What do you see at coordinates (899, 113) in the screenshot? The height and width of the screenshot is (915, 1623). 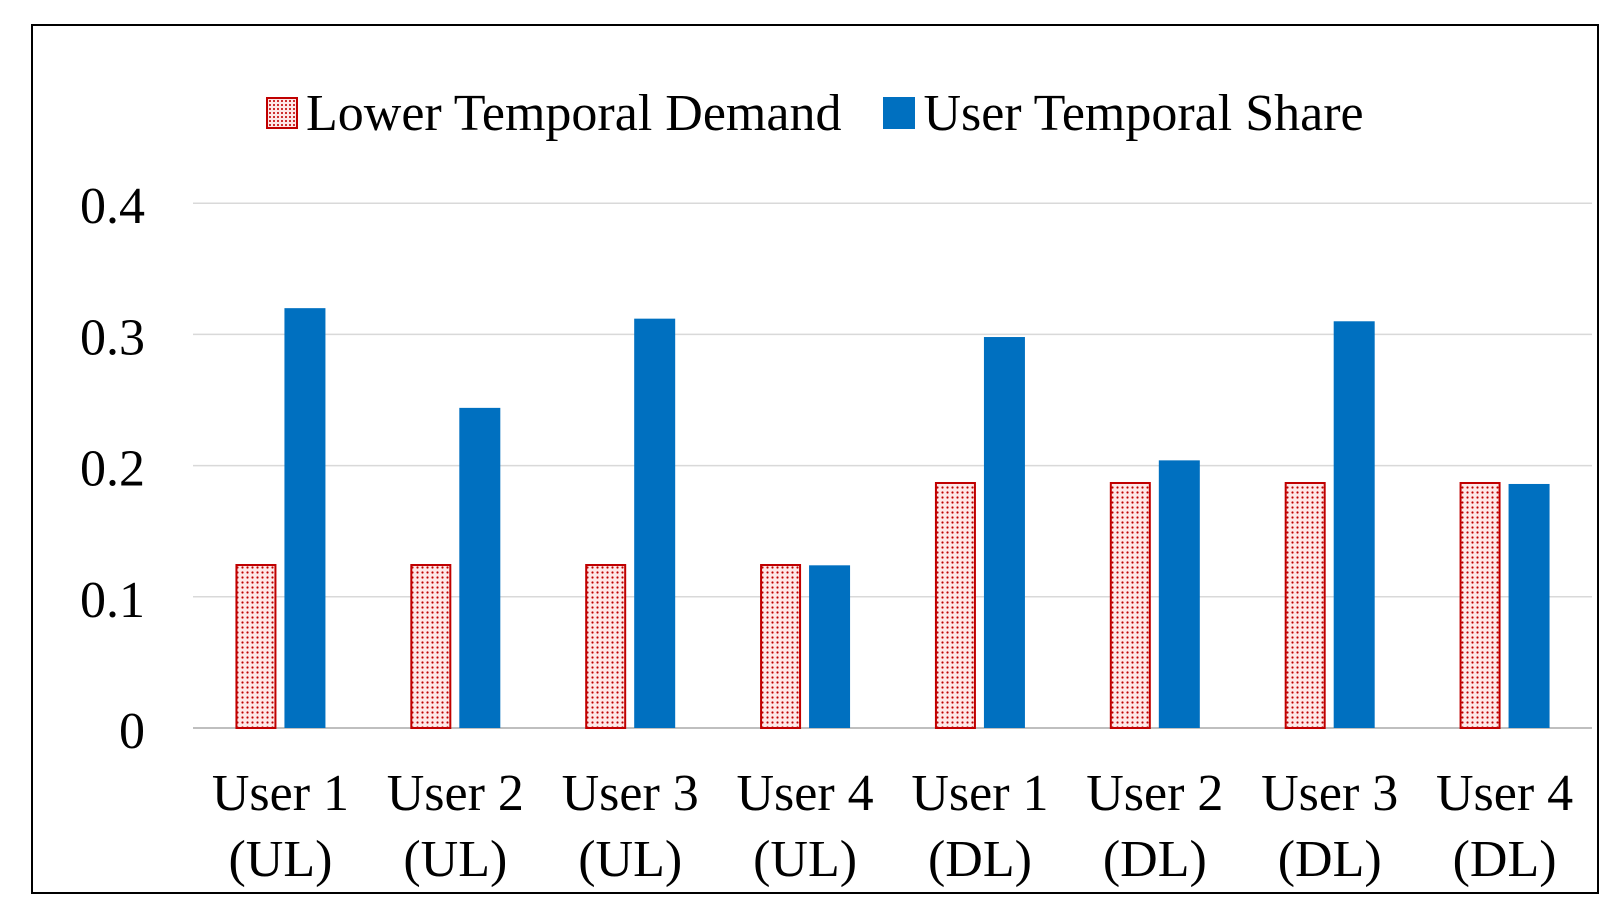 I see `legend-swatch-solid` at bounding box center [899, 113].